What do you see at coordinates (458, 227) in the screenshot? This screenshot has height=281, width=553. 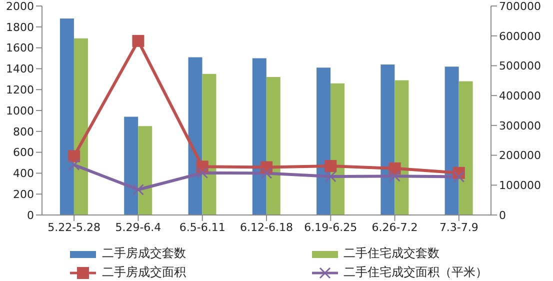 I see `x-tick-label: 7.3-7.9` at bounding box center [458, 227].